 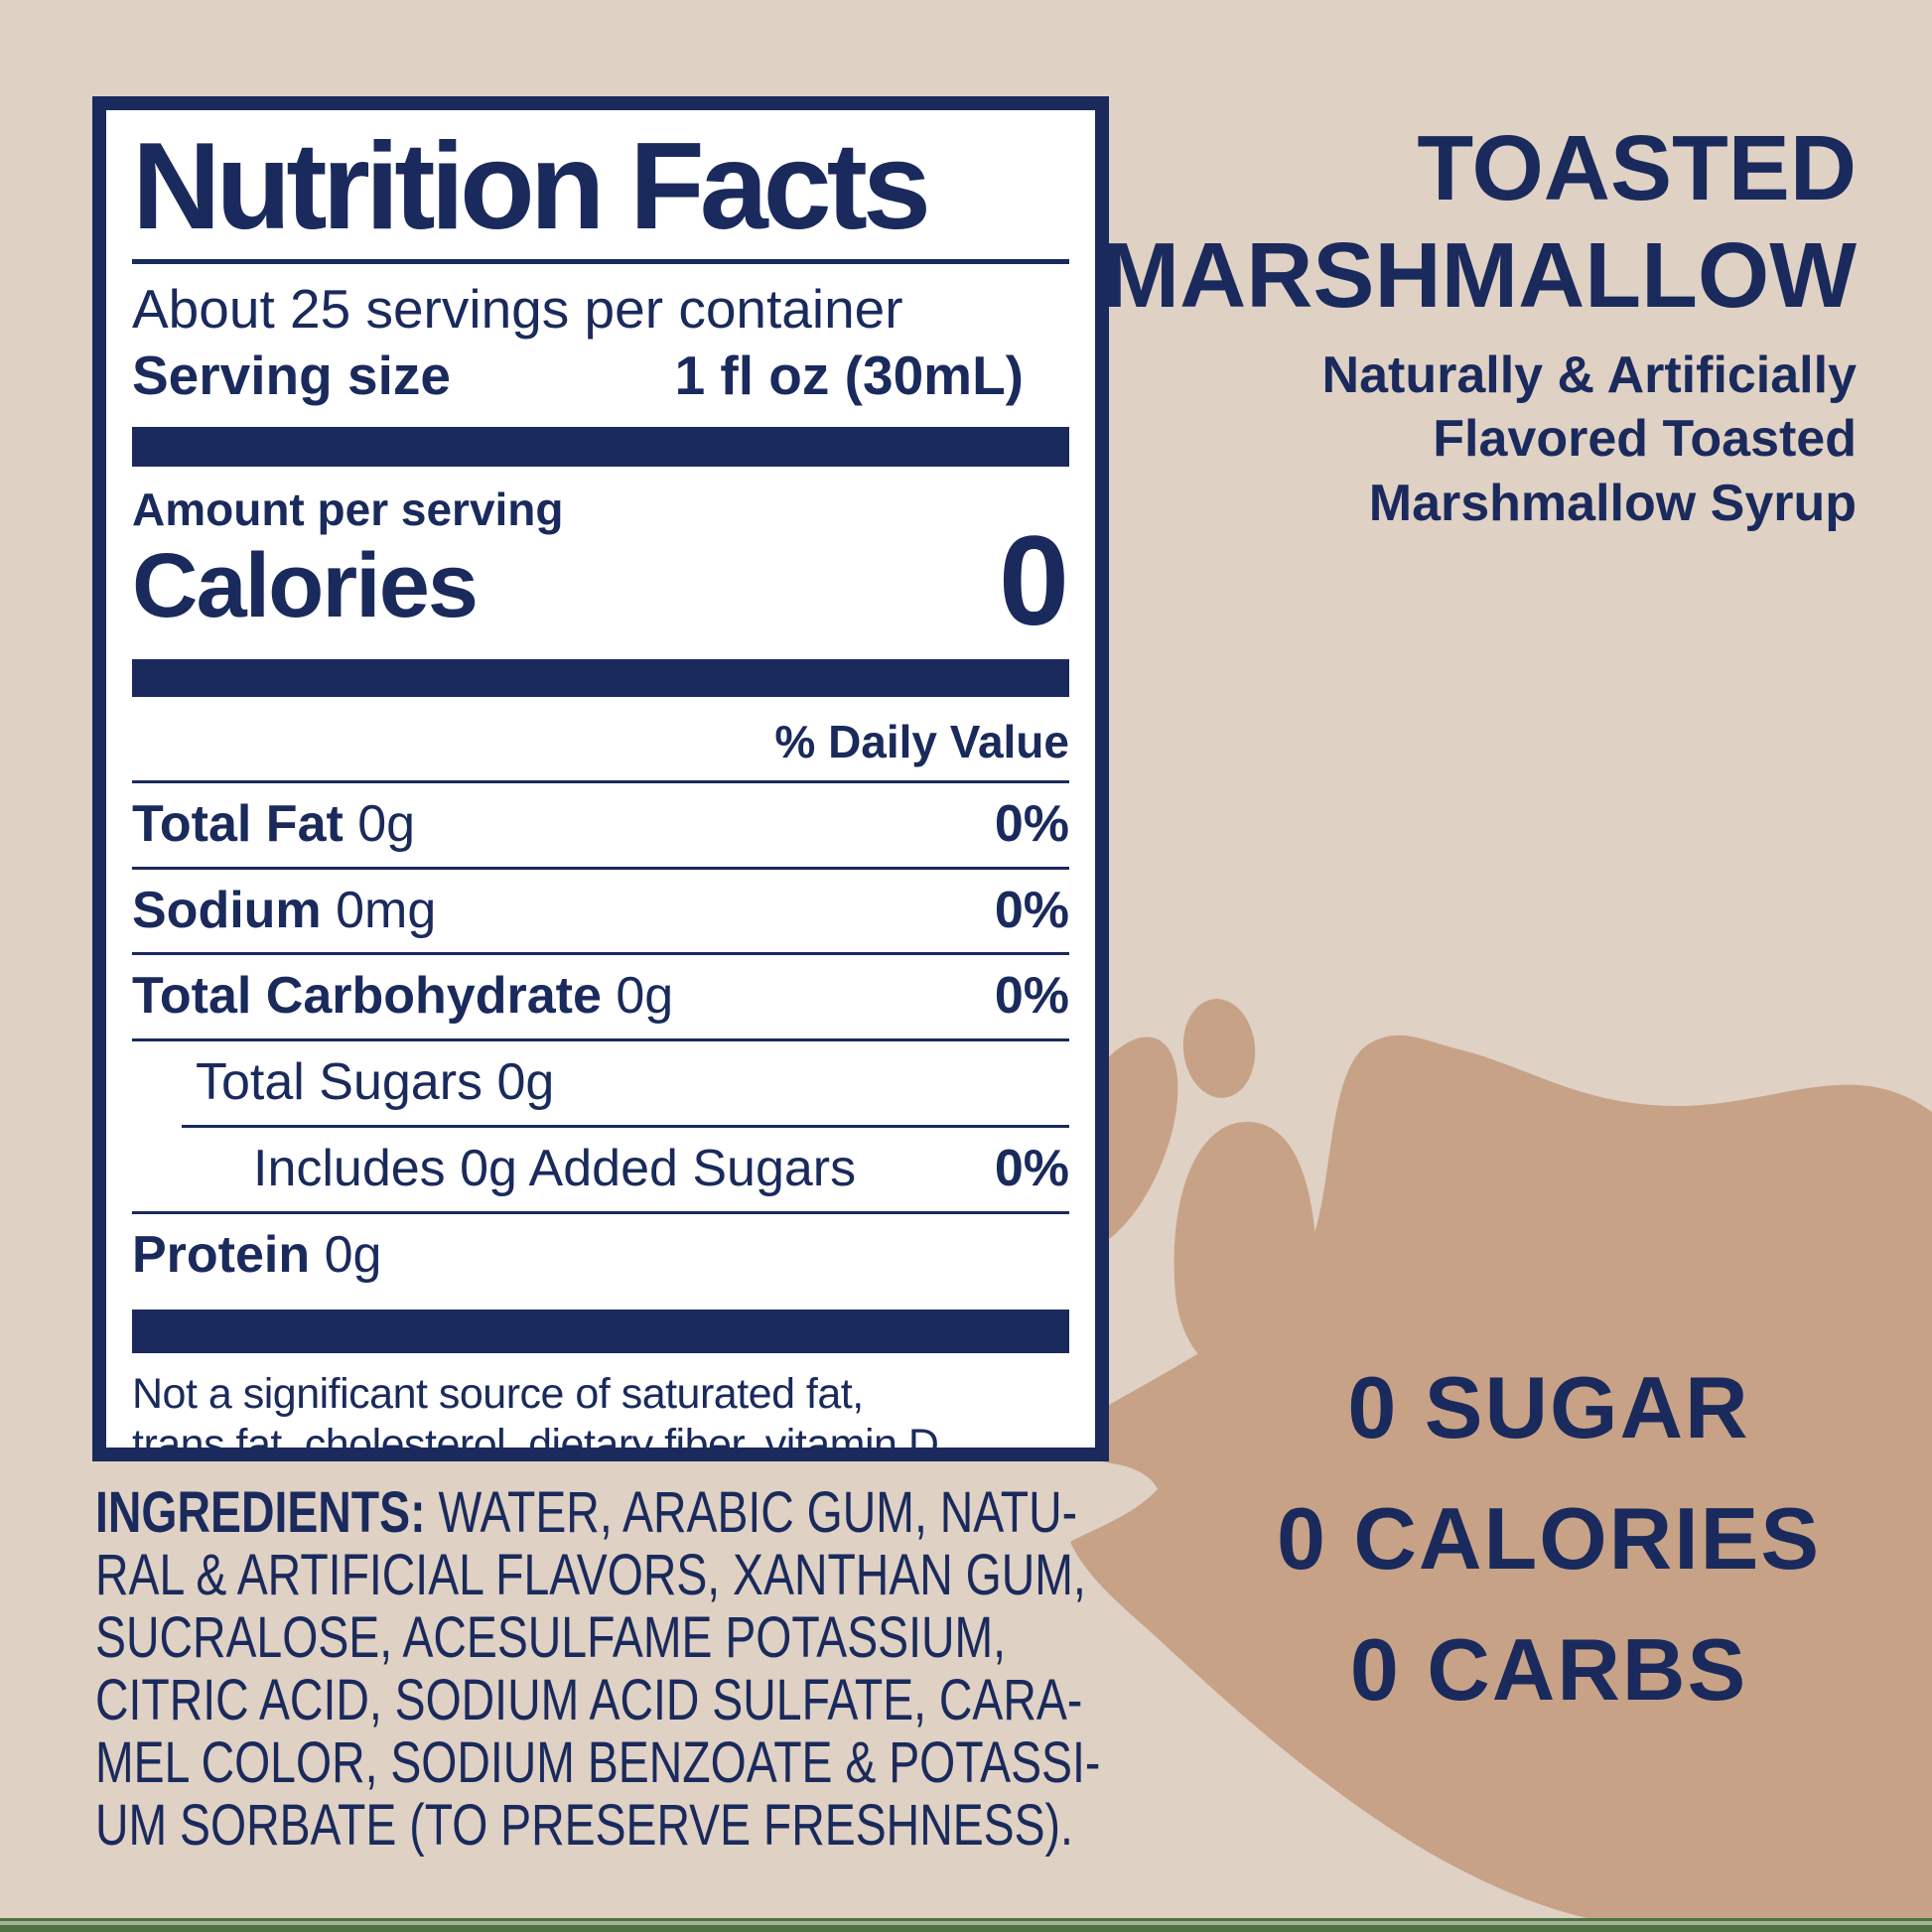 I want to click on calories-row: Calories 0, so click(x=601, y=581).